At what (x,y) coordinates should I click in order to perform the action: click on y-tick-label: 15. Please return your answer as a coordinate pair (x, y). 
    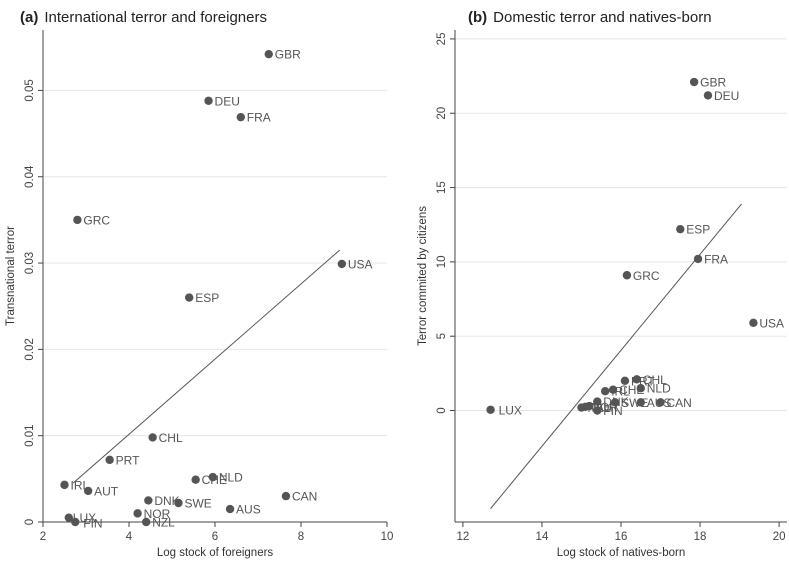
    Looking at the image, I should click on (442, 187).